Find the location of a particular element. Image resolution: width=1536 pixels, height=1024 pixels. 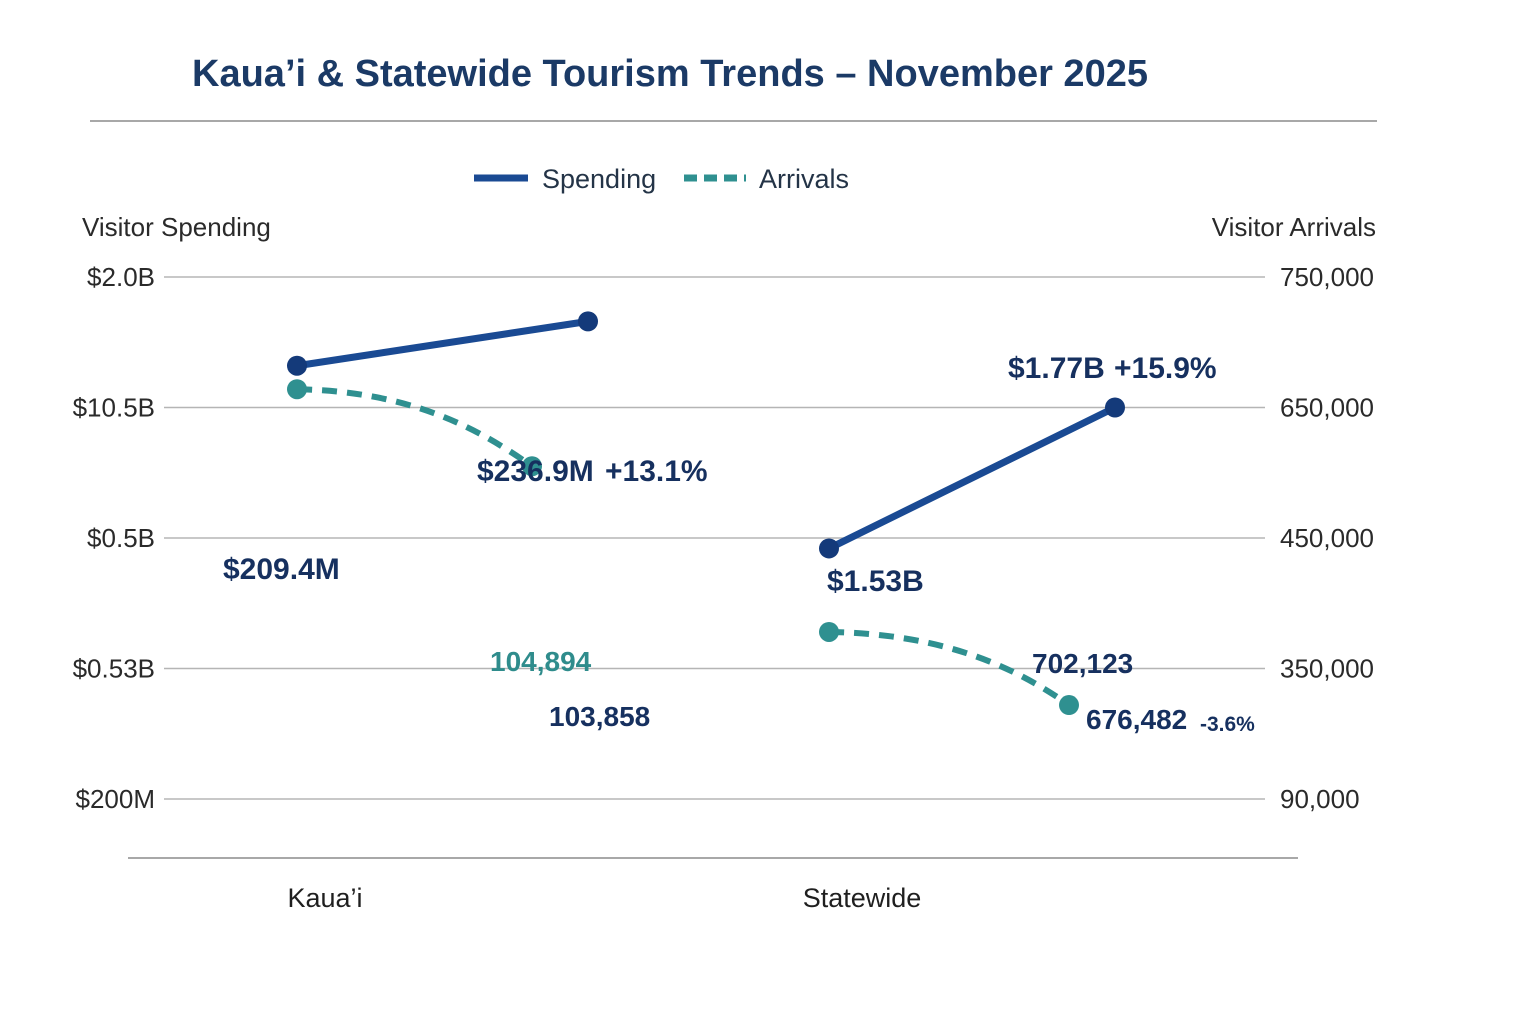

left-tick-label: $200M is located at coordinates (116, 799).